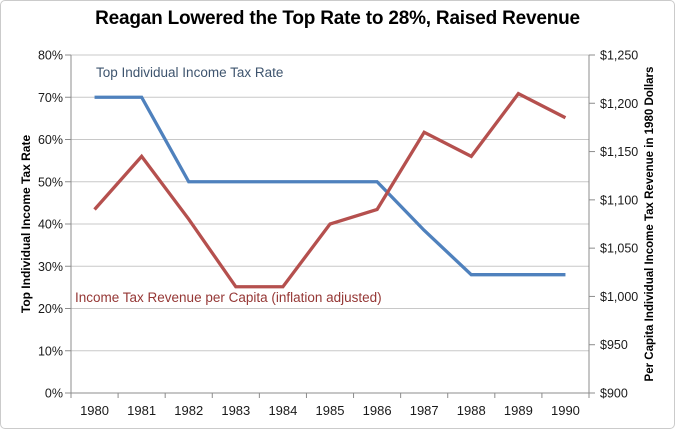 Image resolution: width=675 pixels, height=429 pixels. What do you see at coordinates (50, 98) in the screenshot?
I see `left-axis-tick-label: 70%` at bounding box center [50, 98].